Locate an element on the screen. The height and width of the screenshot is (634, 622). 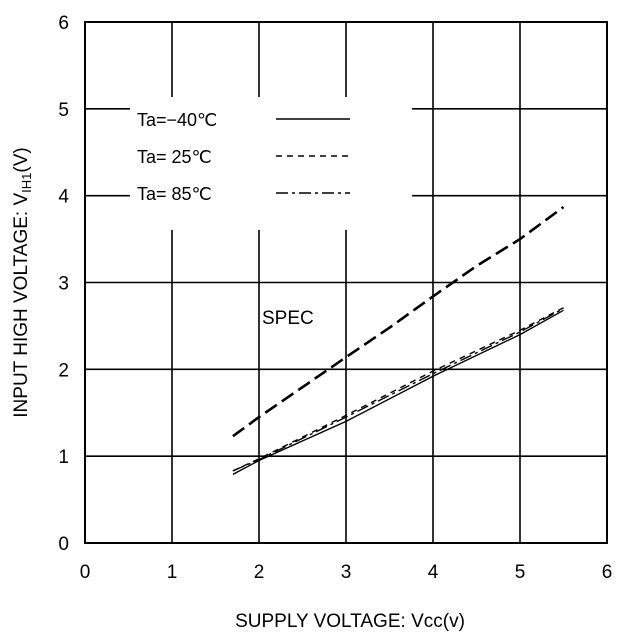
y-tick-label: 2 is located at coordinates (63, 370).